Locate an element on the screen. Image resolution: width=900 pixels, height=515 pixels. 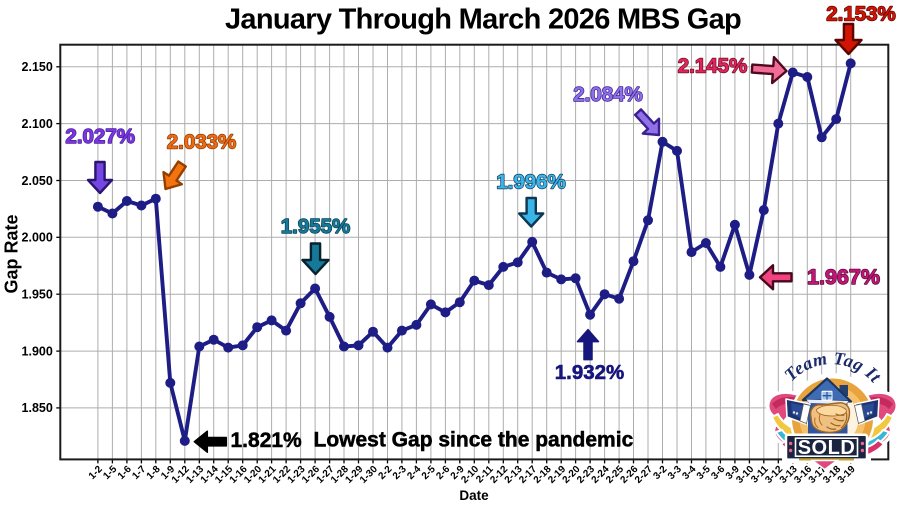
svg-text: SOLD is located at coordinates (827, 448).